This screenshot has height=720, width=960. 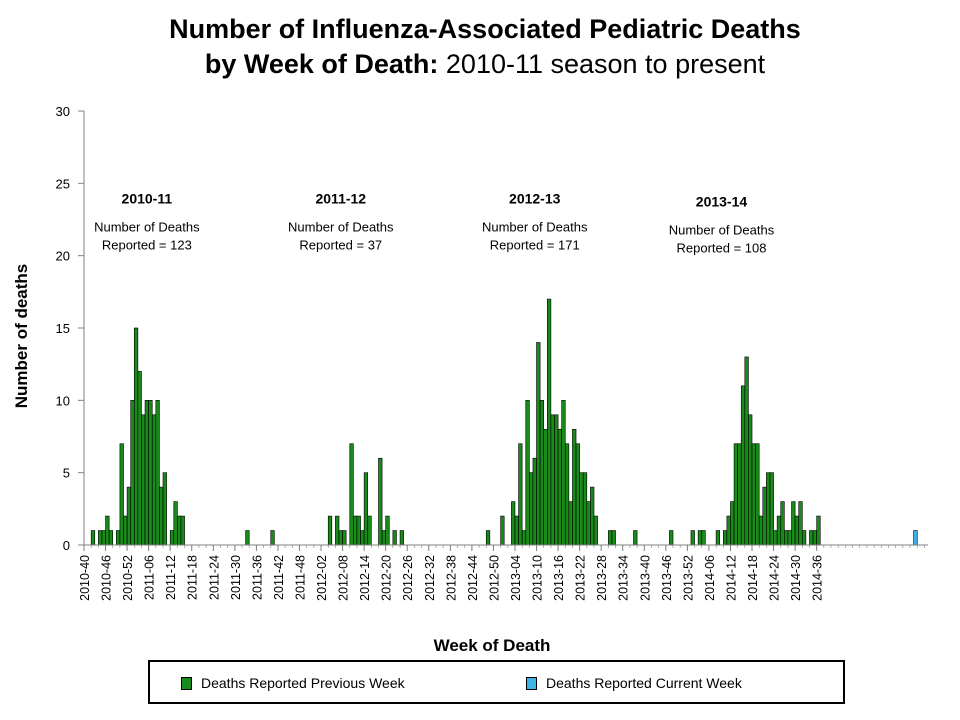 What do you see at coordinates (21, 336) in the screenshot?
I see `y-axis-title: Number of deaths` at bounding box center [21, 336].